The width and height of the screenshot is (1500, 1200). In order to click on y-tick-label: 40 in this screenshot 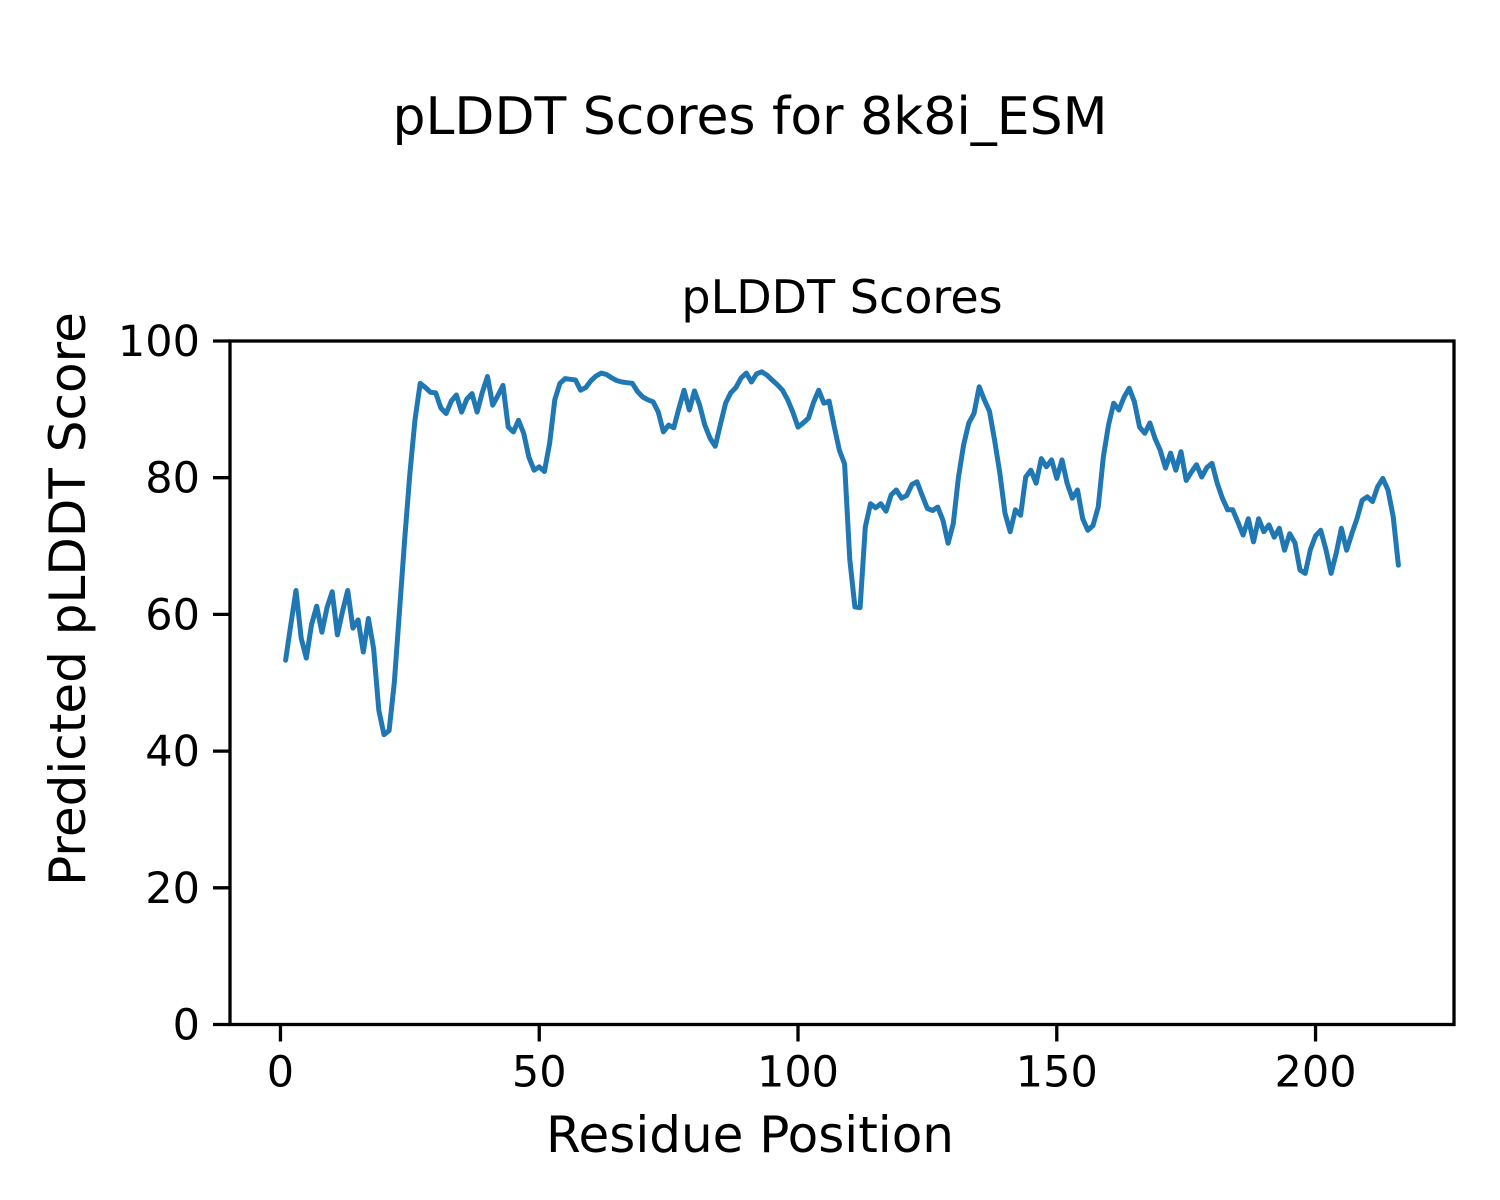, I will do `click(172, 752)`.